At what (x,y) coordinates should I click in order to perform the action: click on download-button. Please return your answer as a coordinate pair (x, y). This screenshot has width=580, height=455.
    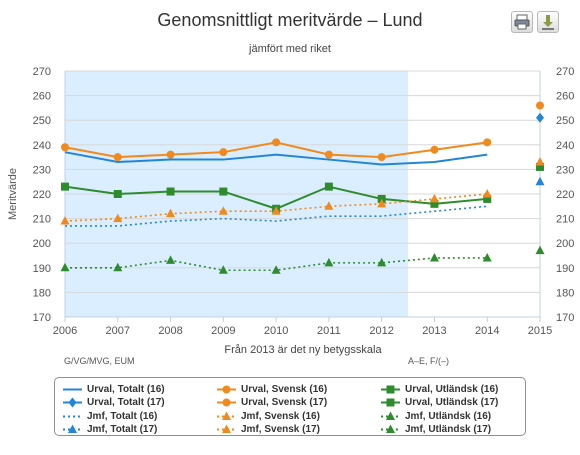
    Looking at the image, I should click on (548, 22).